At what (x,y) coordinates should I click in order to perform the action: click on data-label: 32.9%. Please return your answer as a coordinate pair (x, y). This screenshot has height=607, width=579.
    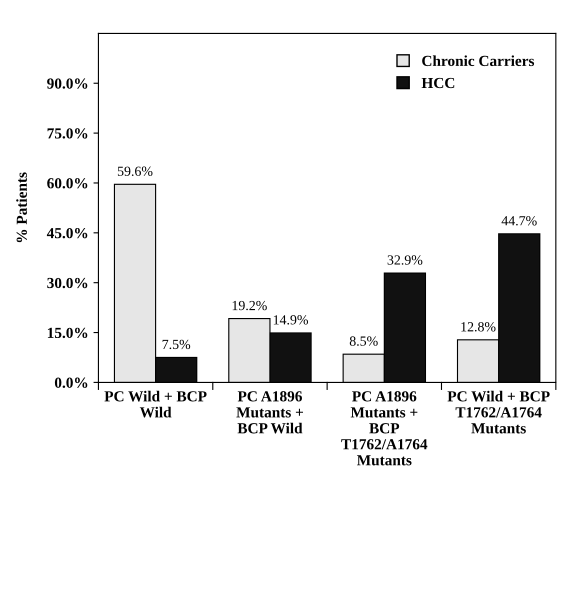
    Looking at the image, I should click on (405, 260).